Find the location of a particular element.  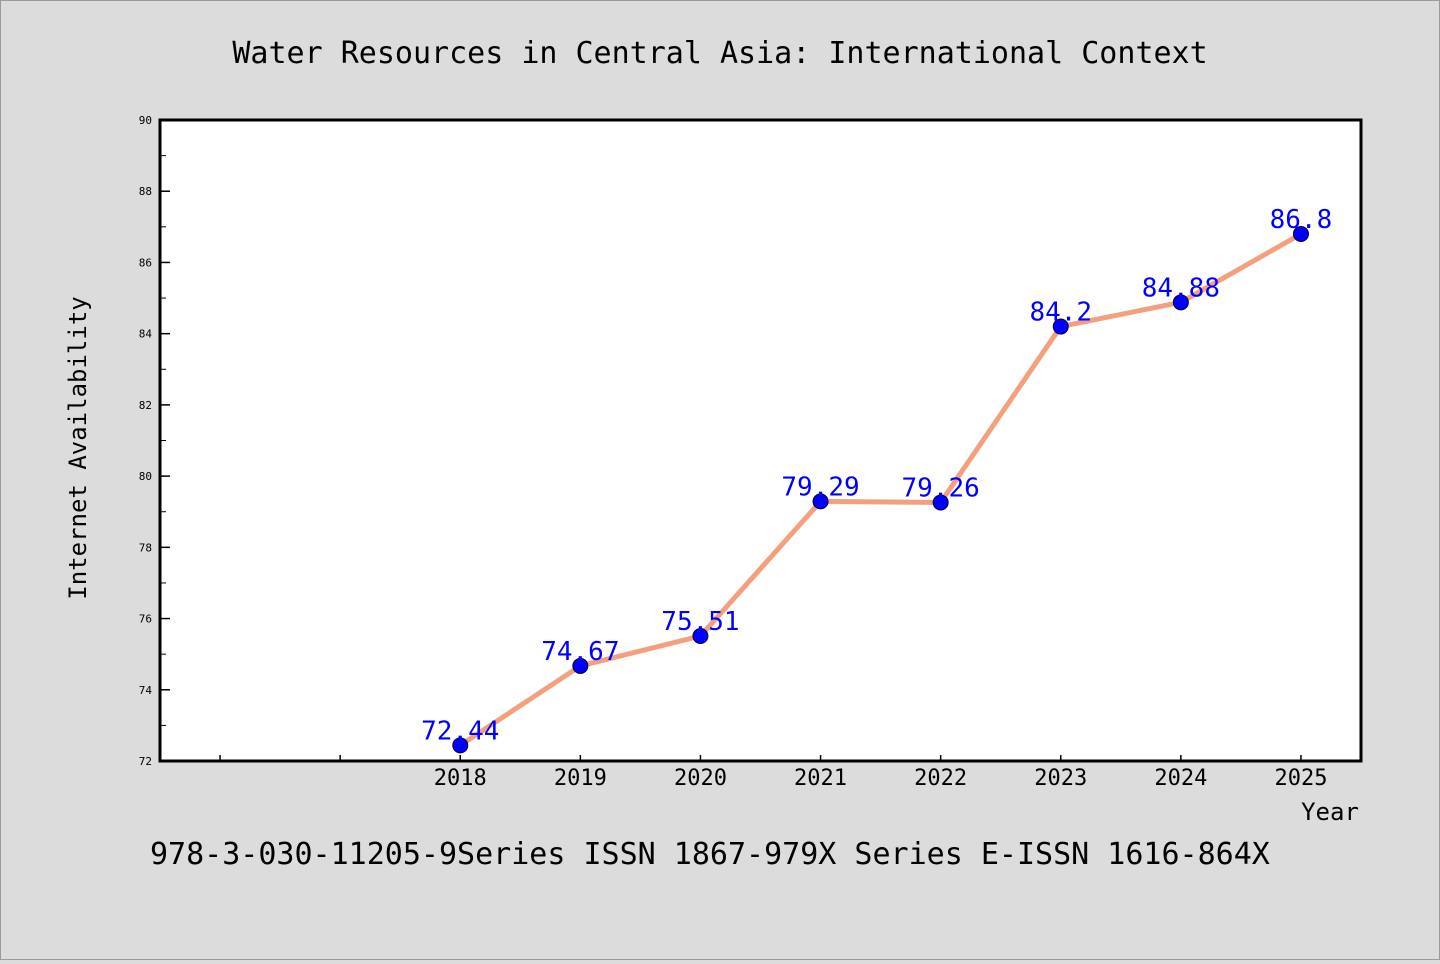

y-tick-label: 72 is located at coordinates (145, 761).